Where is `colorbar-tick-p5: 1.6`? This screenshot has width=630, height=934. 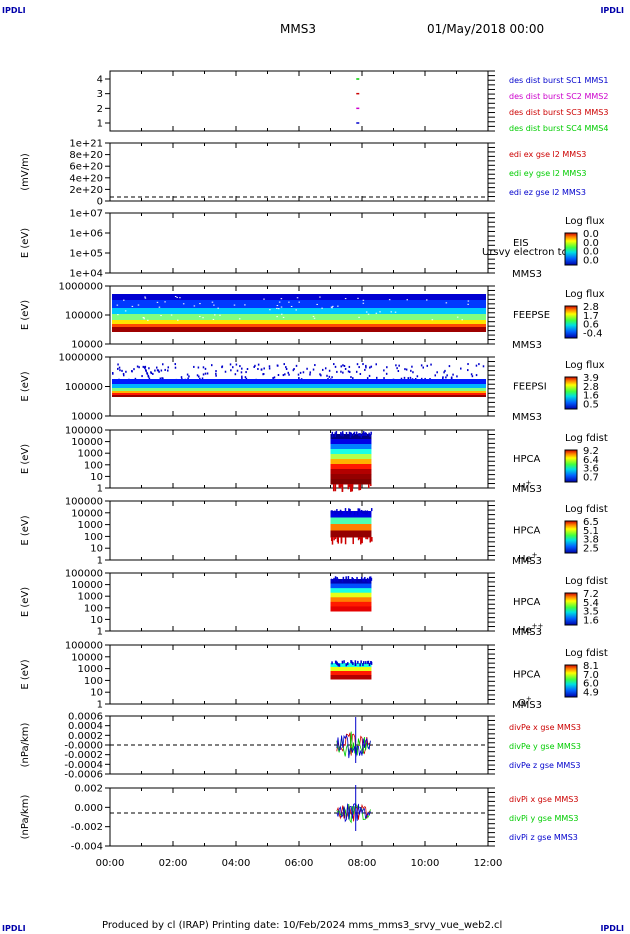 colorbar-tick-p5: 1.6 is located at coordinates (591, 396).